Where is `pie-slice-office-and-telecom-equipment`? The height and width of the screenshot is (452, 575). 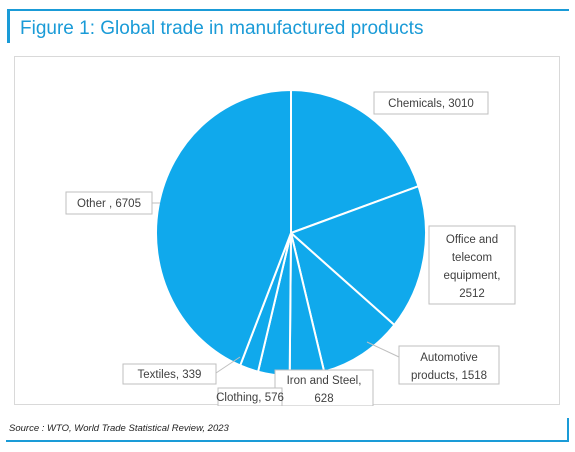 pie-slice-office-and-telecom-equipment is located at coordinates (358, 255).